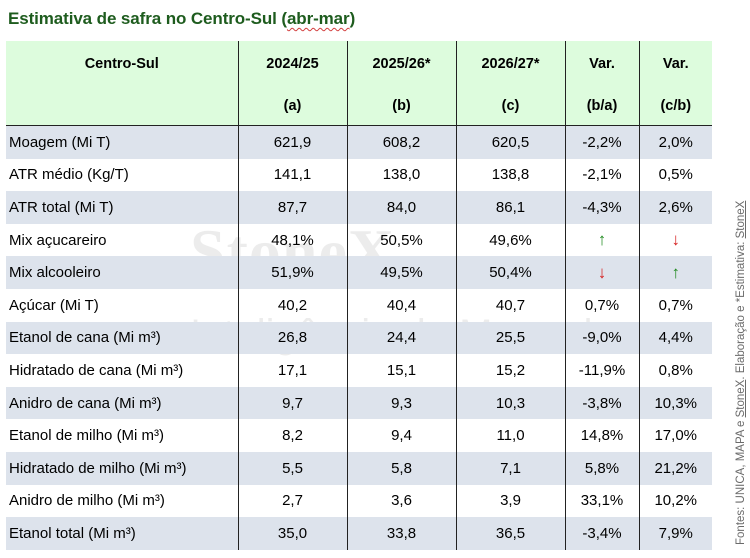 The image size is (750, 558). I want to click on var-ba: -3,4%, so click(601, 533).